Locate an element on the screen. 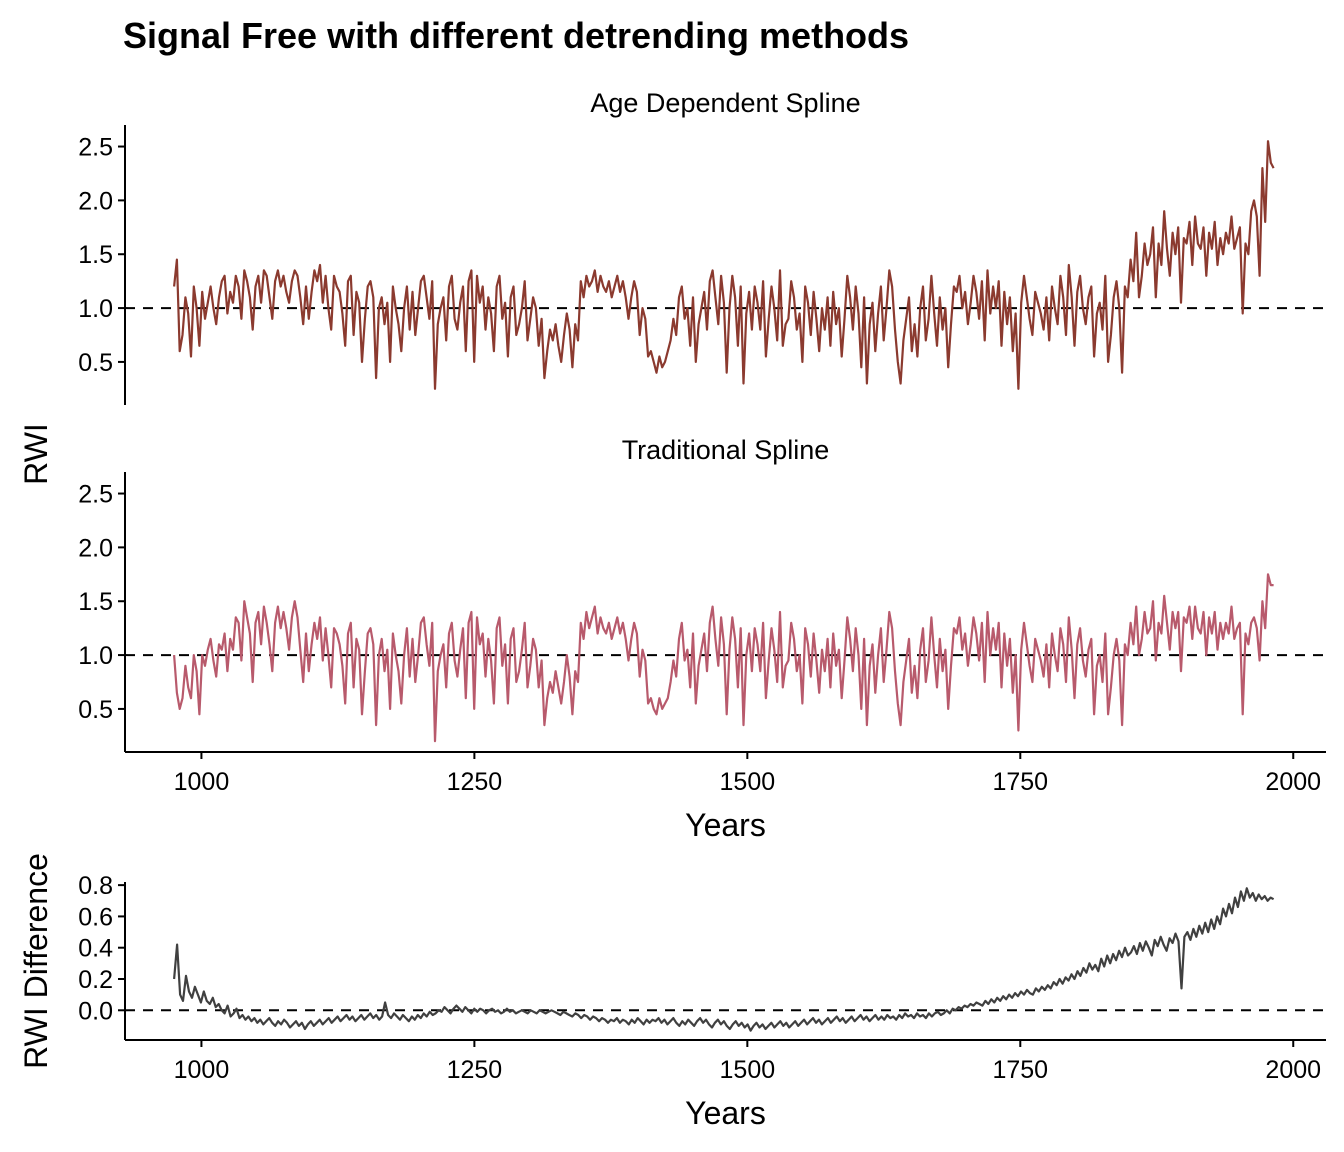  y-tick-label: 0.8 is located at coordinates (95, 886).